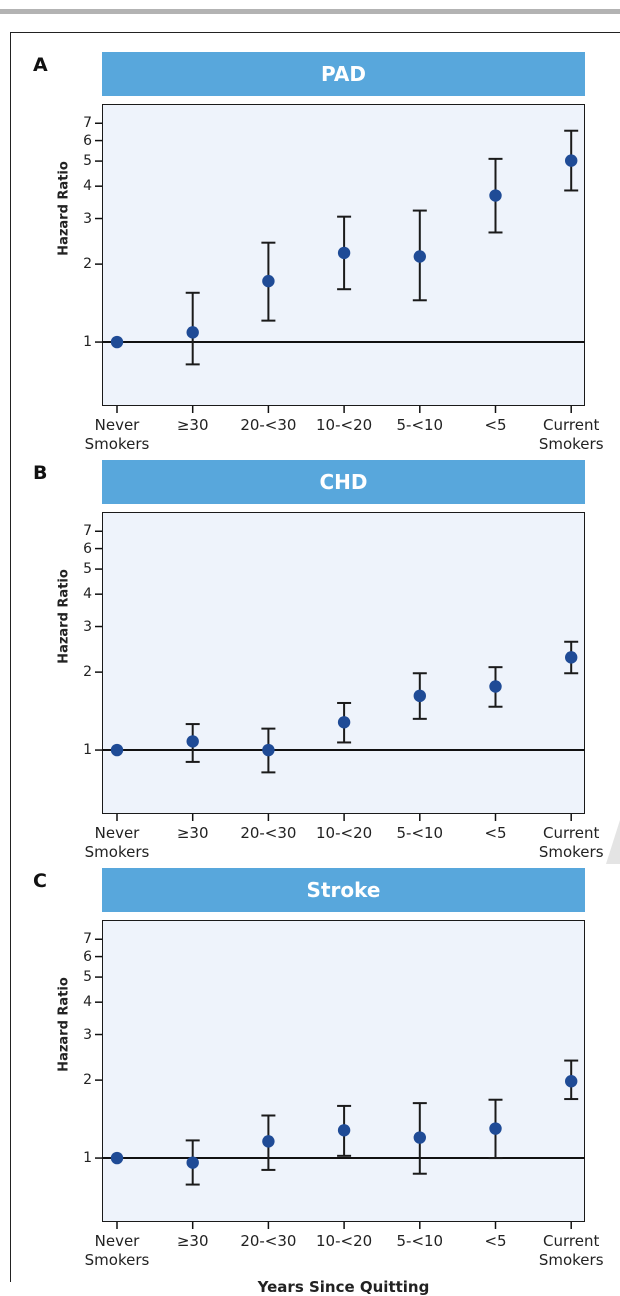  What do you see at coordinates (40, 473) in the screenshot?
I see `panel-letter: B` at bounding box center [40, 473].